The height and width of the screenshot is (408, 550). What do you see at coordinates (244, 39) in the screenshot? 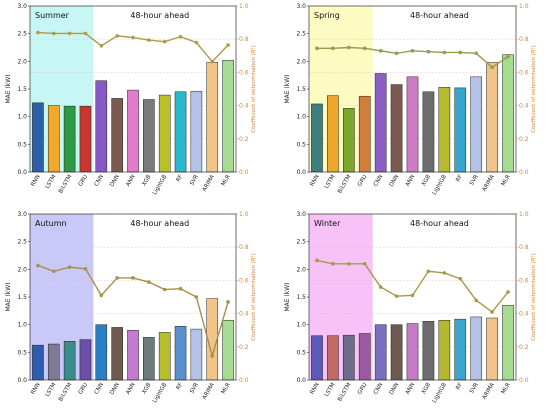
I see `y2-tick-label: 0.8` at bounding box center [244, 39].